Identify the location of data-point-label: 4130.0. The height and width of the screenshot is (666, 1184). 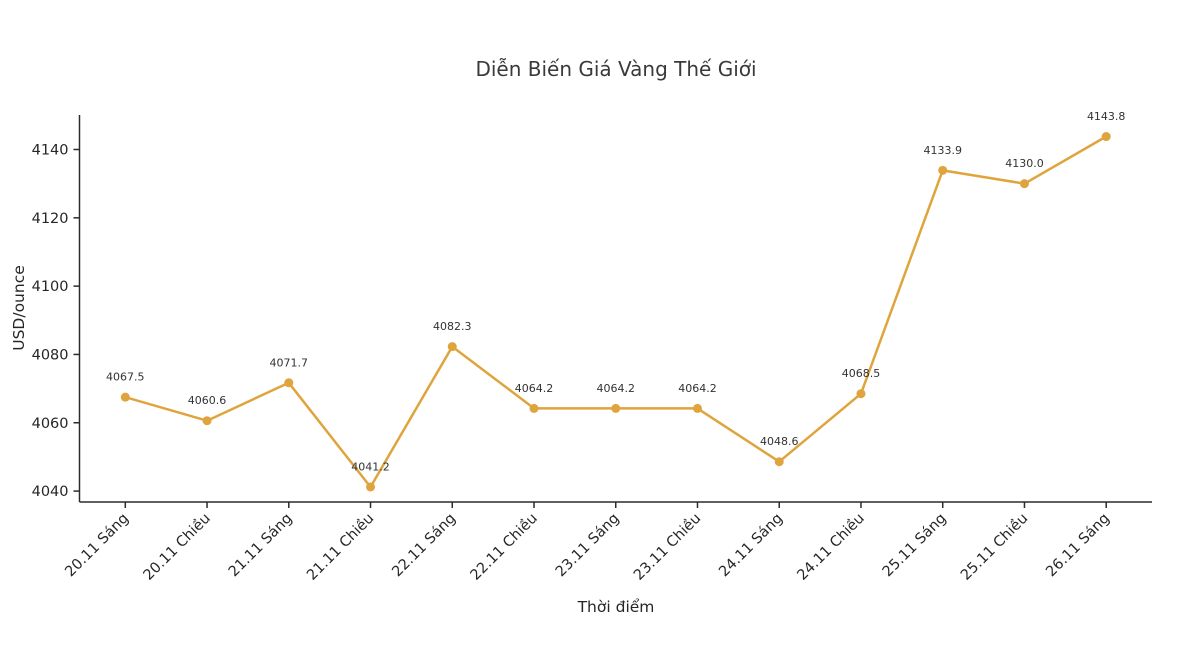
(1024, 163).